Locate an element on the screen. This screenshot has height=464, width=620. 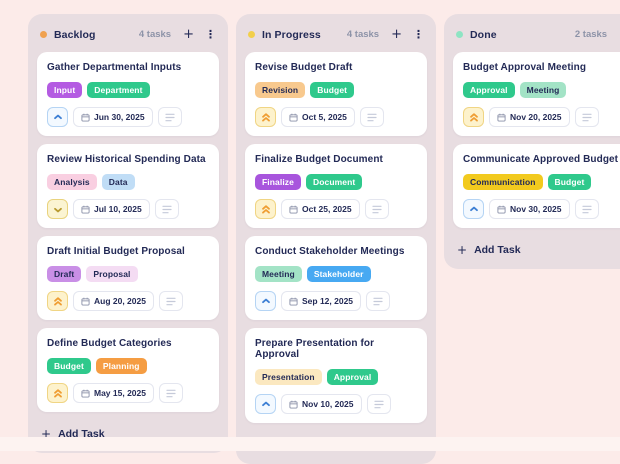
due-date-chip: Nov 20, 2025 is located at coordinates (529, 117).